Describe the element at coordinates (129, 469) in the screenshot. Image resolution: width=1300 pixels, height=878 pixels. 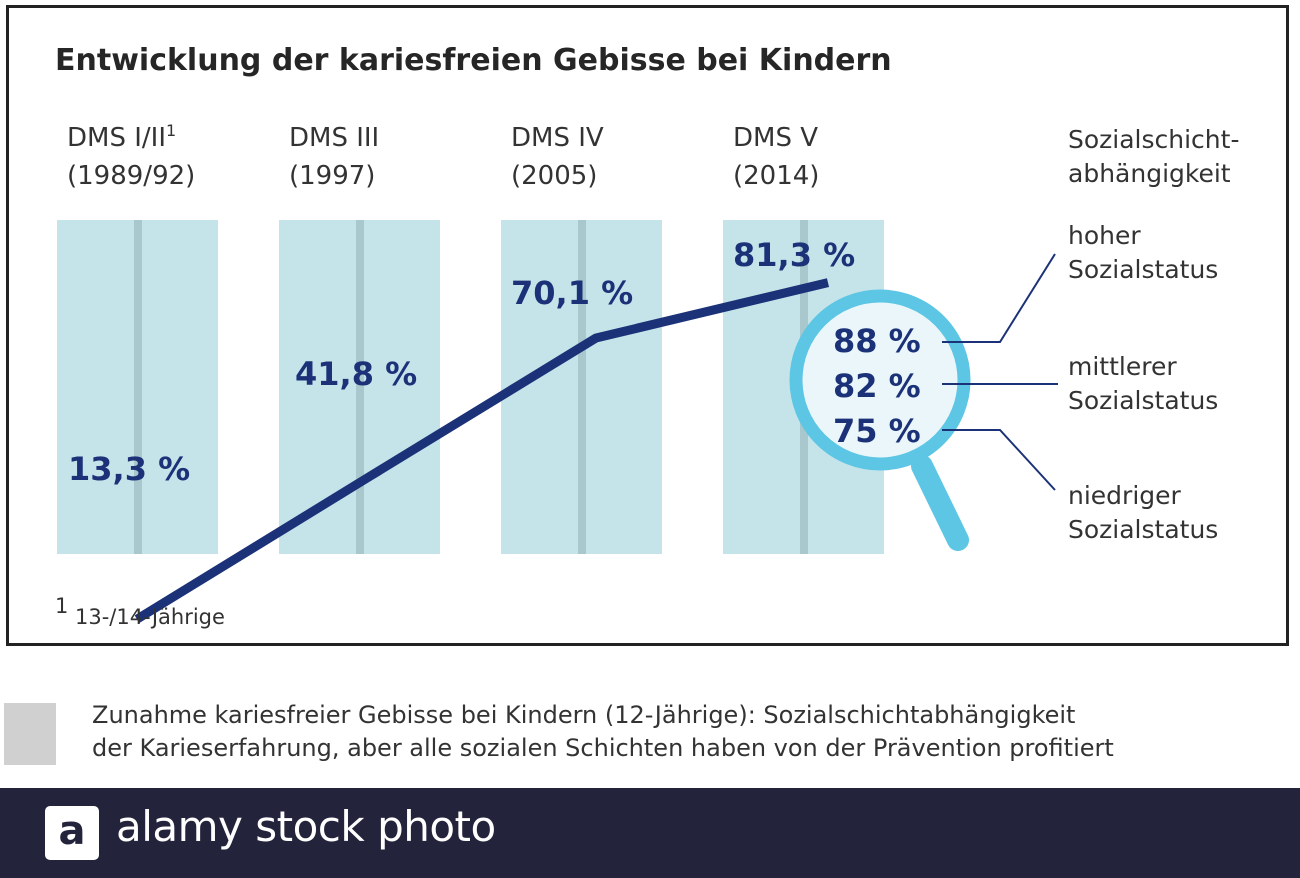
I see `data-label: 13,3 %` at that location.